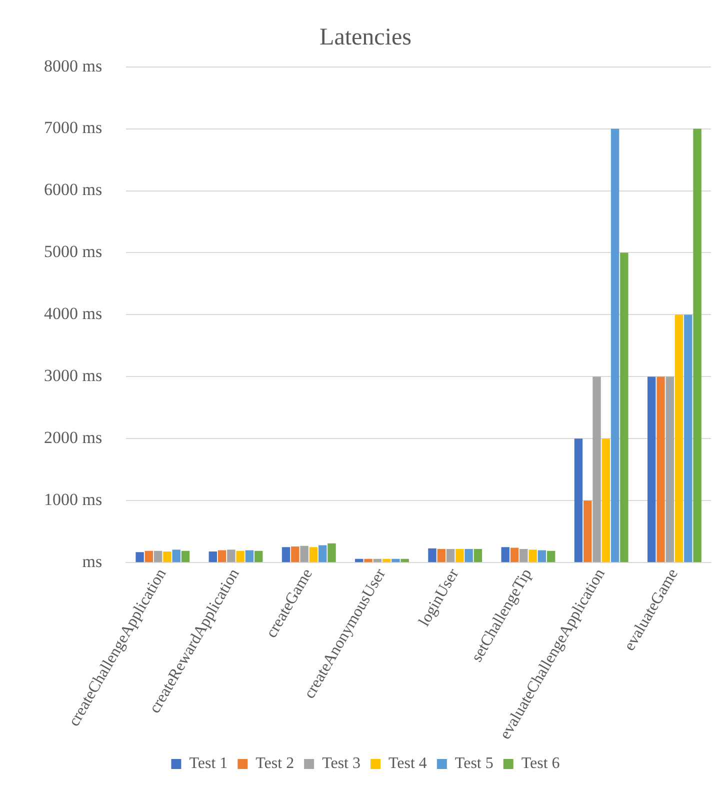  What do you see at coordinates (474, 763) in the screenshot?
I see `legend-label: Test 5` at bounding box center [474, 763].